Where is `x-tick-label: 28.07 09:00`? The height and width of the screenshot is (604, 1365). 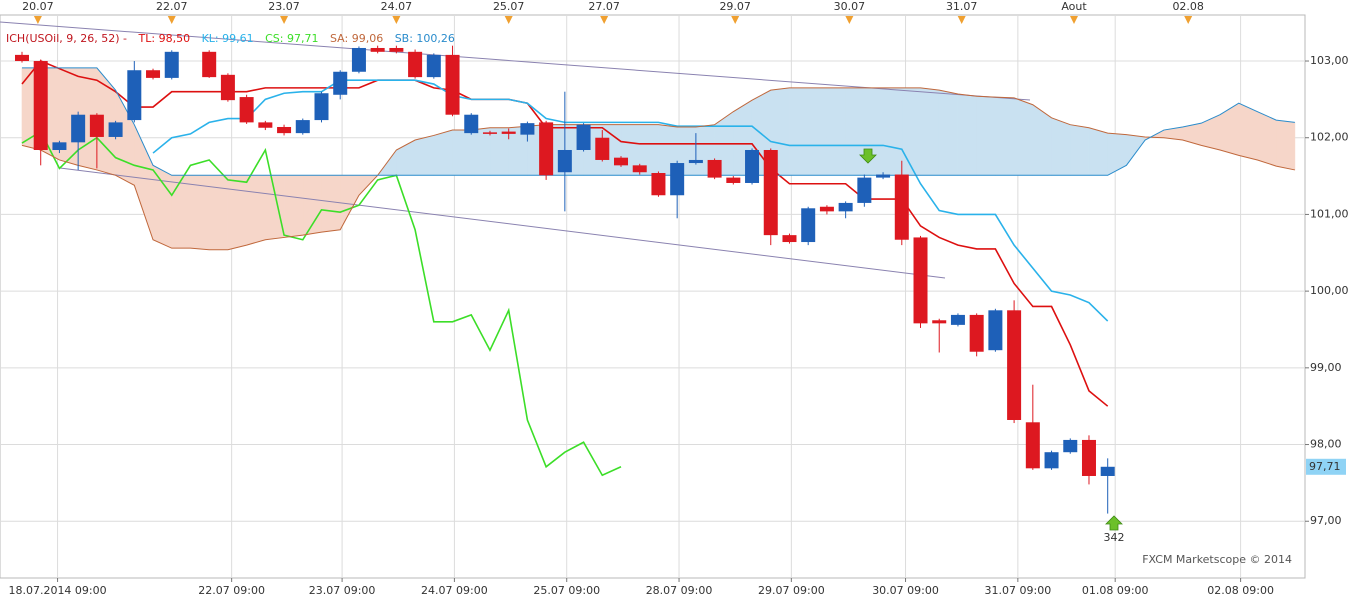
x-tick-label: 28.07 09:00 is located at coordinates (679, 590).